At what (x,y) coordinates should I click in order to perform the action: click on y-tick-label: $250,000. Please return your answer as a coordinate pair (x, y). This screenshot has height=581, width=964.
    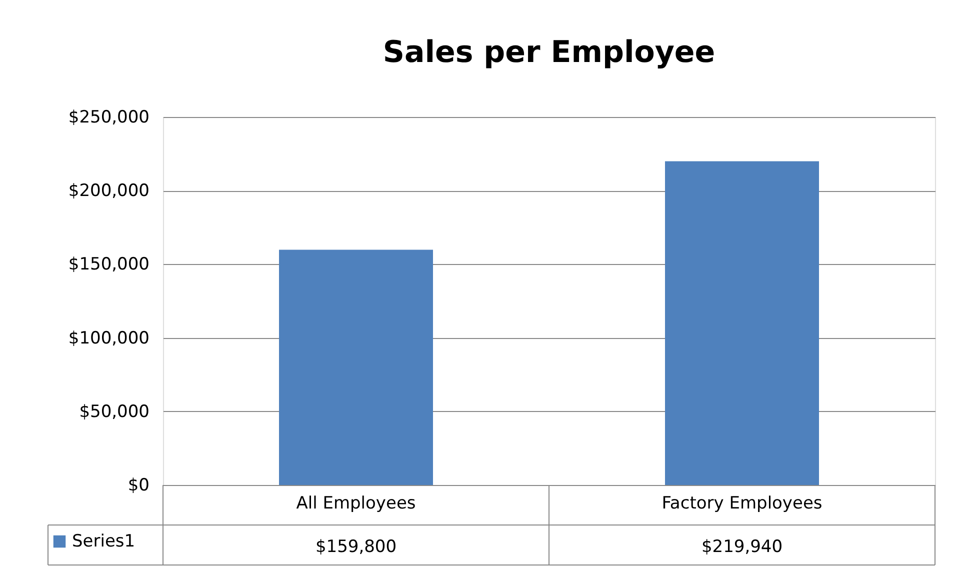
    Looking at the image, I should click on (109, 118).